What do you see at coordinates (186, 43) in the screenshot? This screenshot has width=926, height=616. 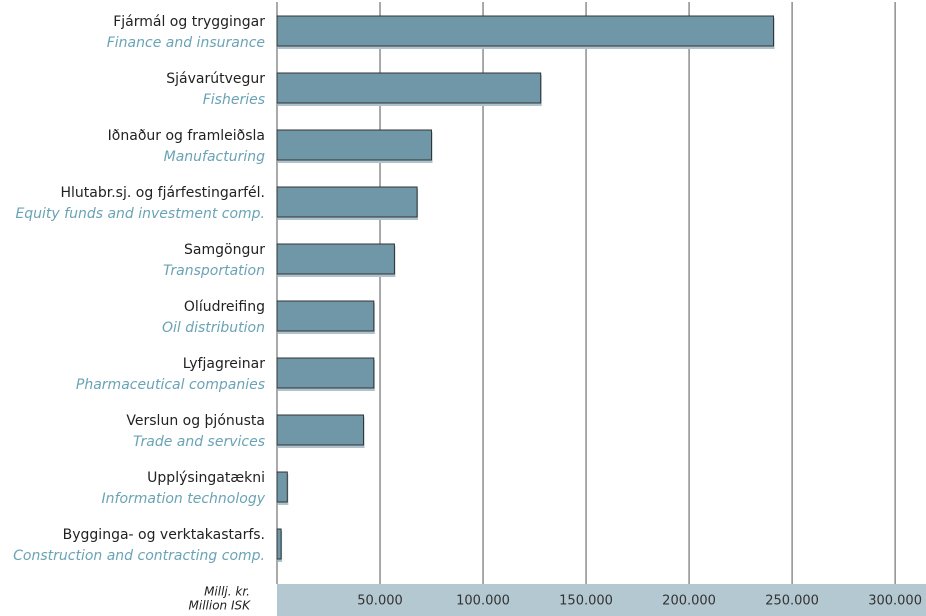 I see `category-label-en: Finance and insurance` at bounding box center [186, 43].